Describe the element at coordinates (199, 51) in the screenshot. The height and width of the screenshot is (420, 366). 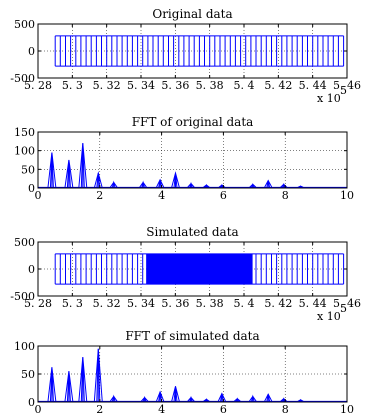
I see `signal-line` at that location.